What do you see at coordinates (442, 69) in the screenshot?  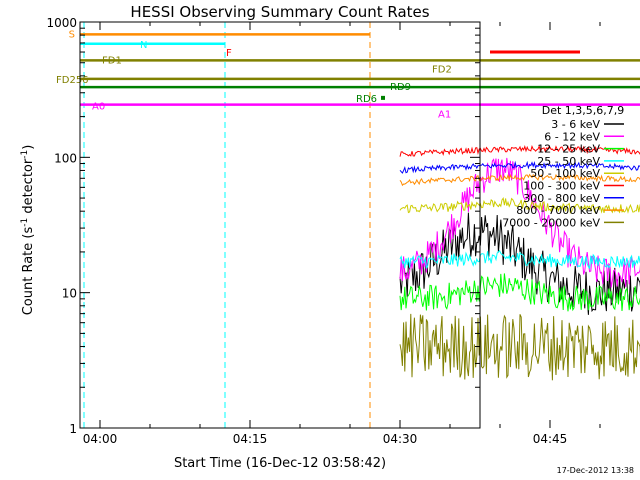 I see `flag-label-fd2: FD2` at bounding box center [442, 69].